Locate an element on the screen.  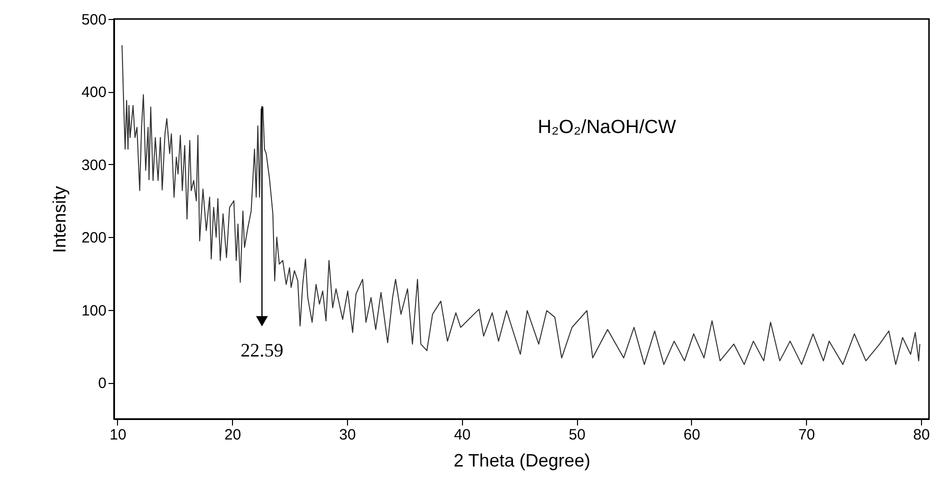
x-axis-title: 2 Theta (Degree) is located at coordinates (522, 460).